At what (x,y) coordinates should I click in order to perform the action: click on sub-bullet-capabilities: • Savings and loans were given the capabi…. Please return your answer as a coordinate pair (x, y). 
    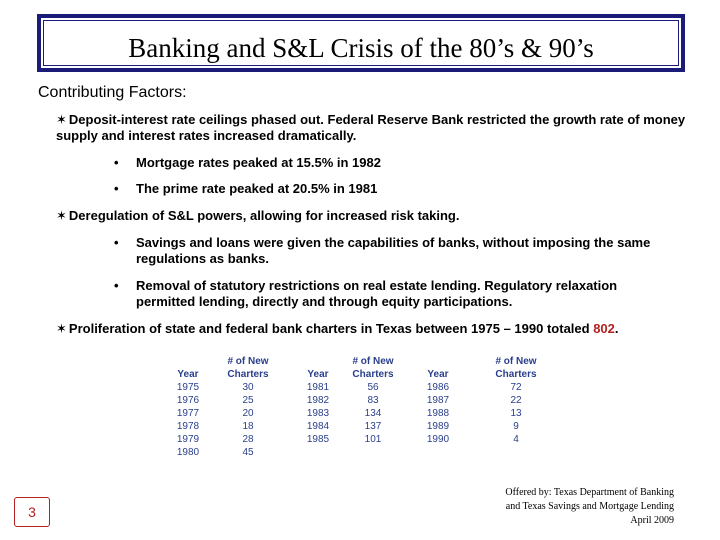
    Looking at the image, I should click on (382, 250).